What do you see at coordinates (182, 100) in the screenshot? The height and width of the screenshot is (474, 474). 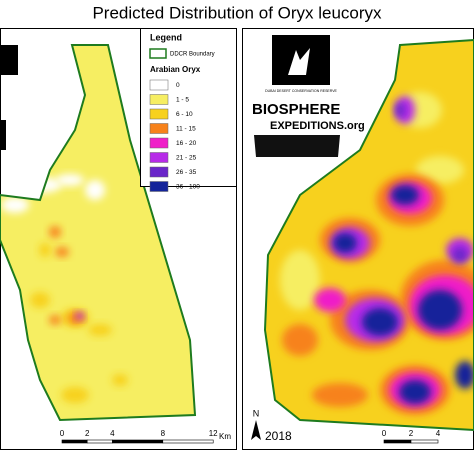 I see `legend-label: 1 - 5` at bounding box center [182, 100].